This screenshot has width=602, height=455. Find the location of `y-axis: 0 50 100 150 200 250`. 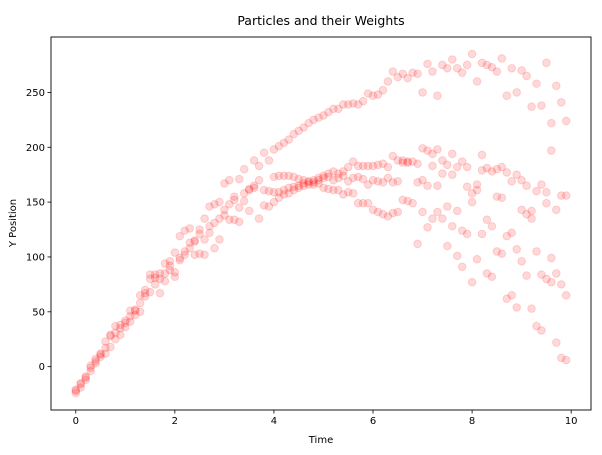

y-axis: 0 50 100 150 200 250 is located at coordinates (38, 230).